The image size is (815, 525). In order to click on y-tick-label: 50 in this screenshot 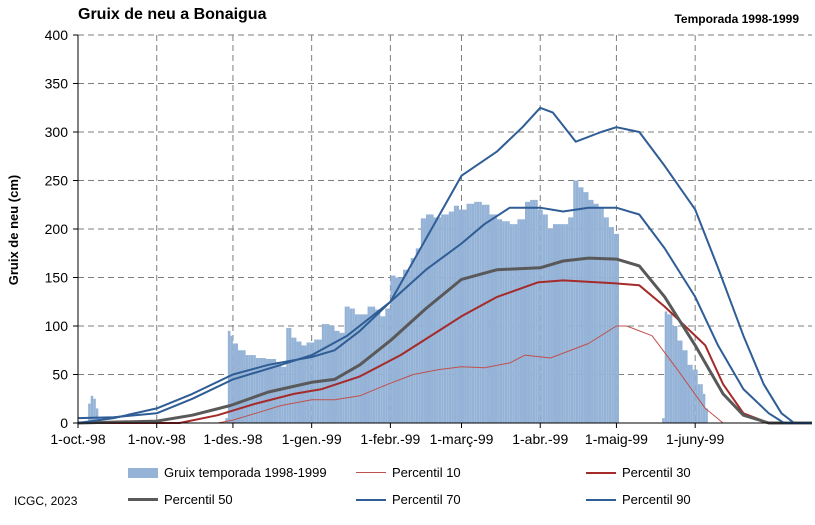, I will do `click(60, 375)`.